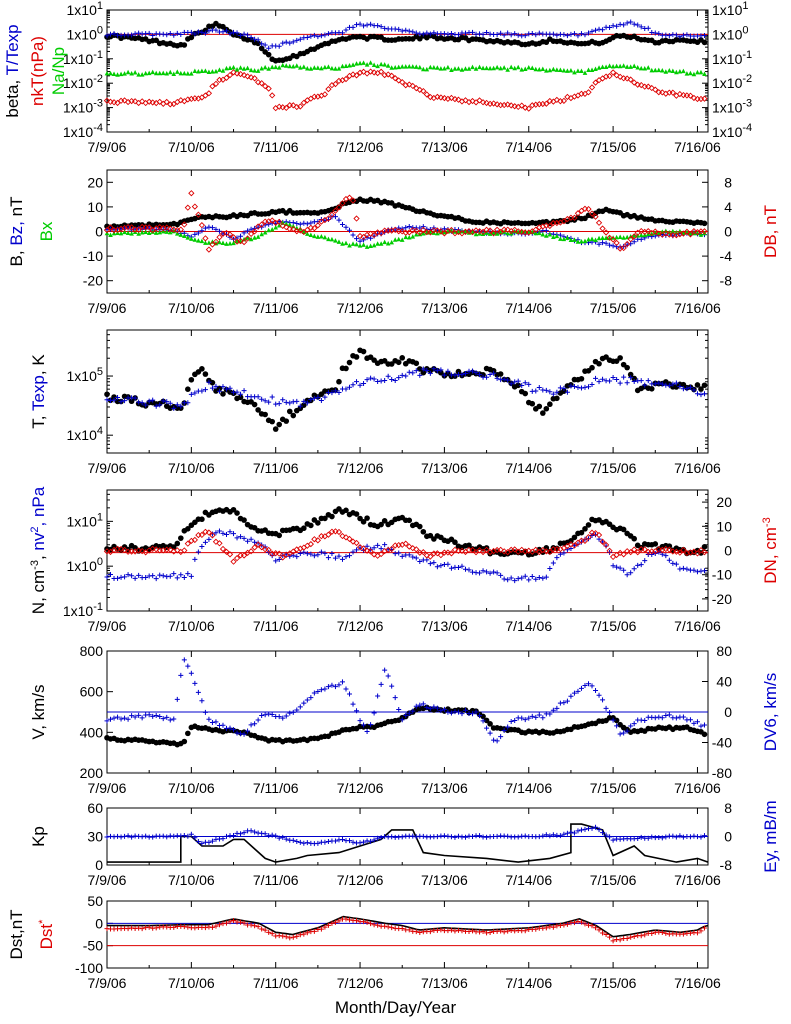  Describe the element at coordinates (722, 599) in the screenshot. I see `y2-tick-label: -20` at that location.